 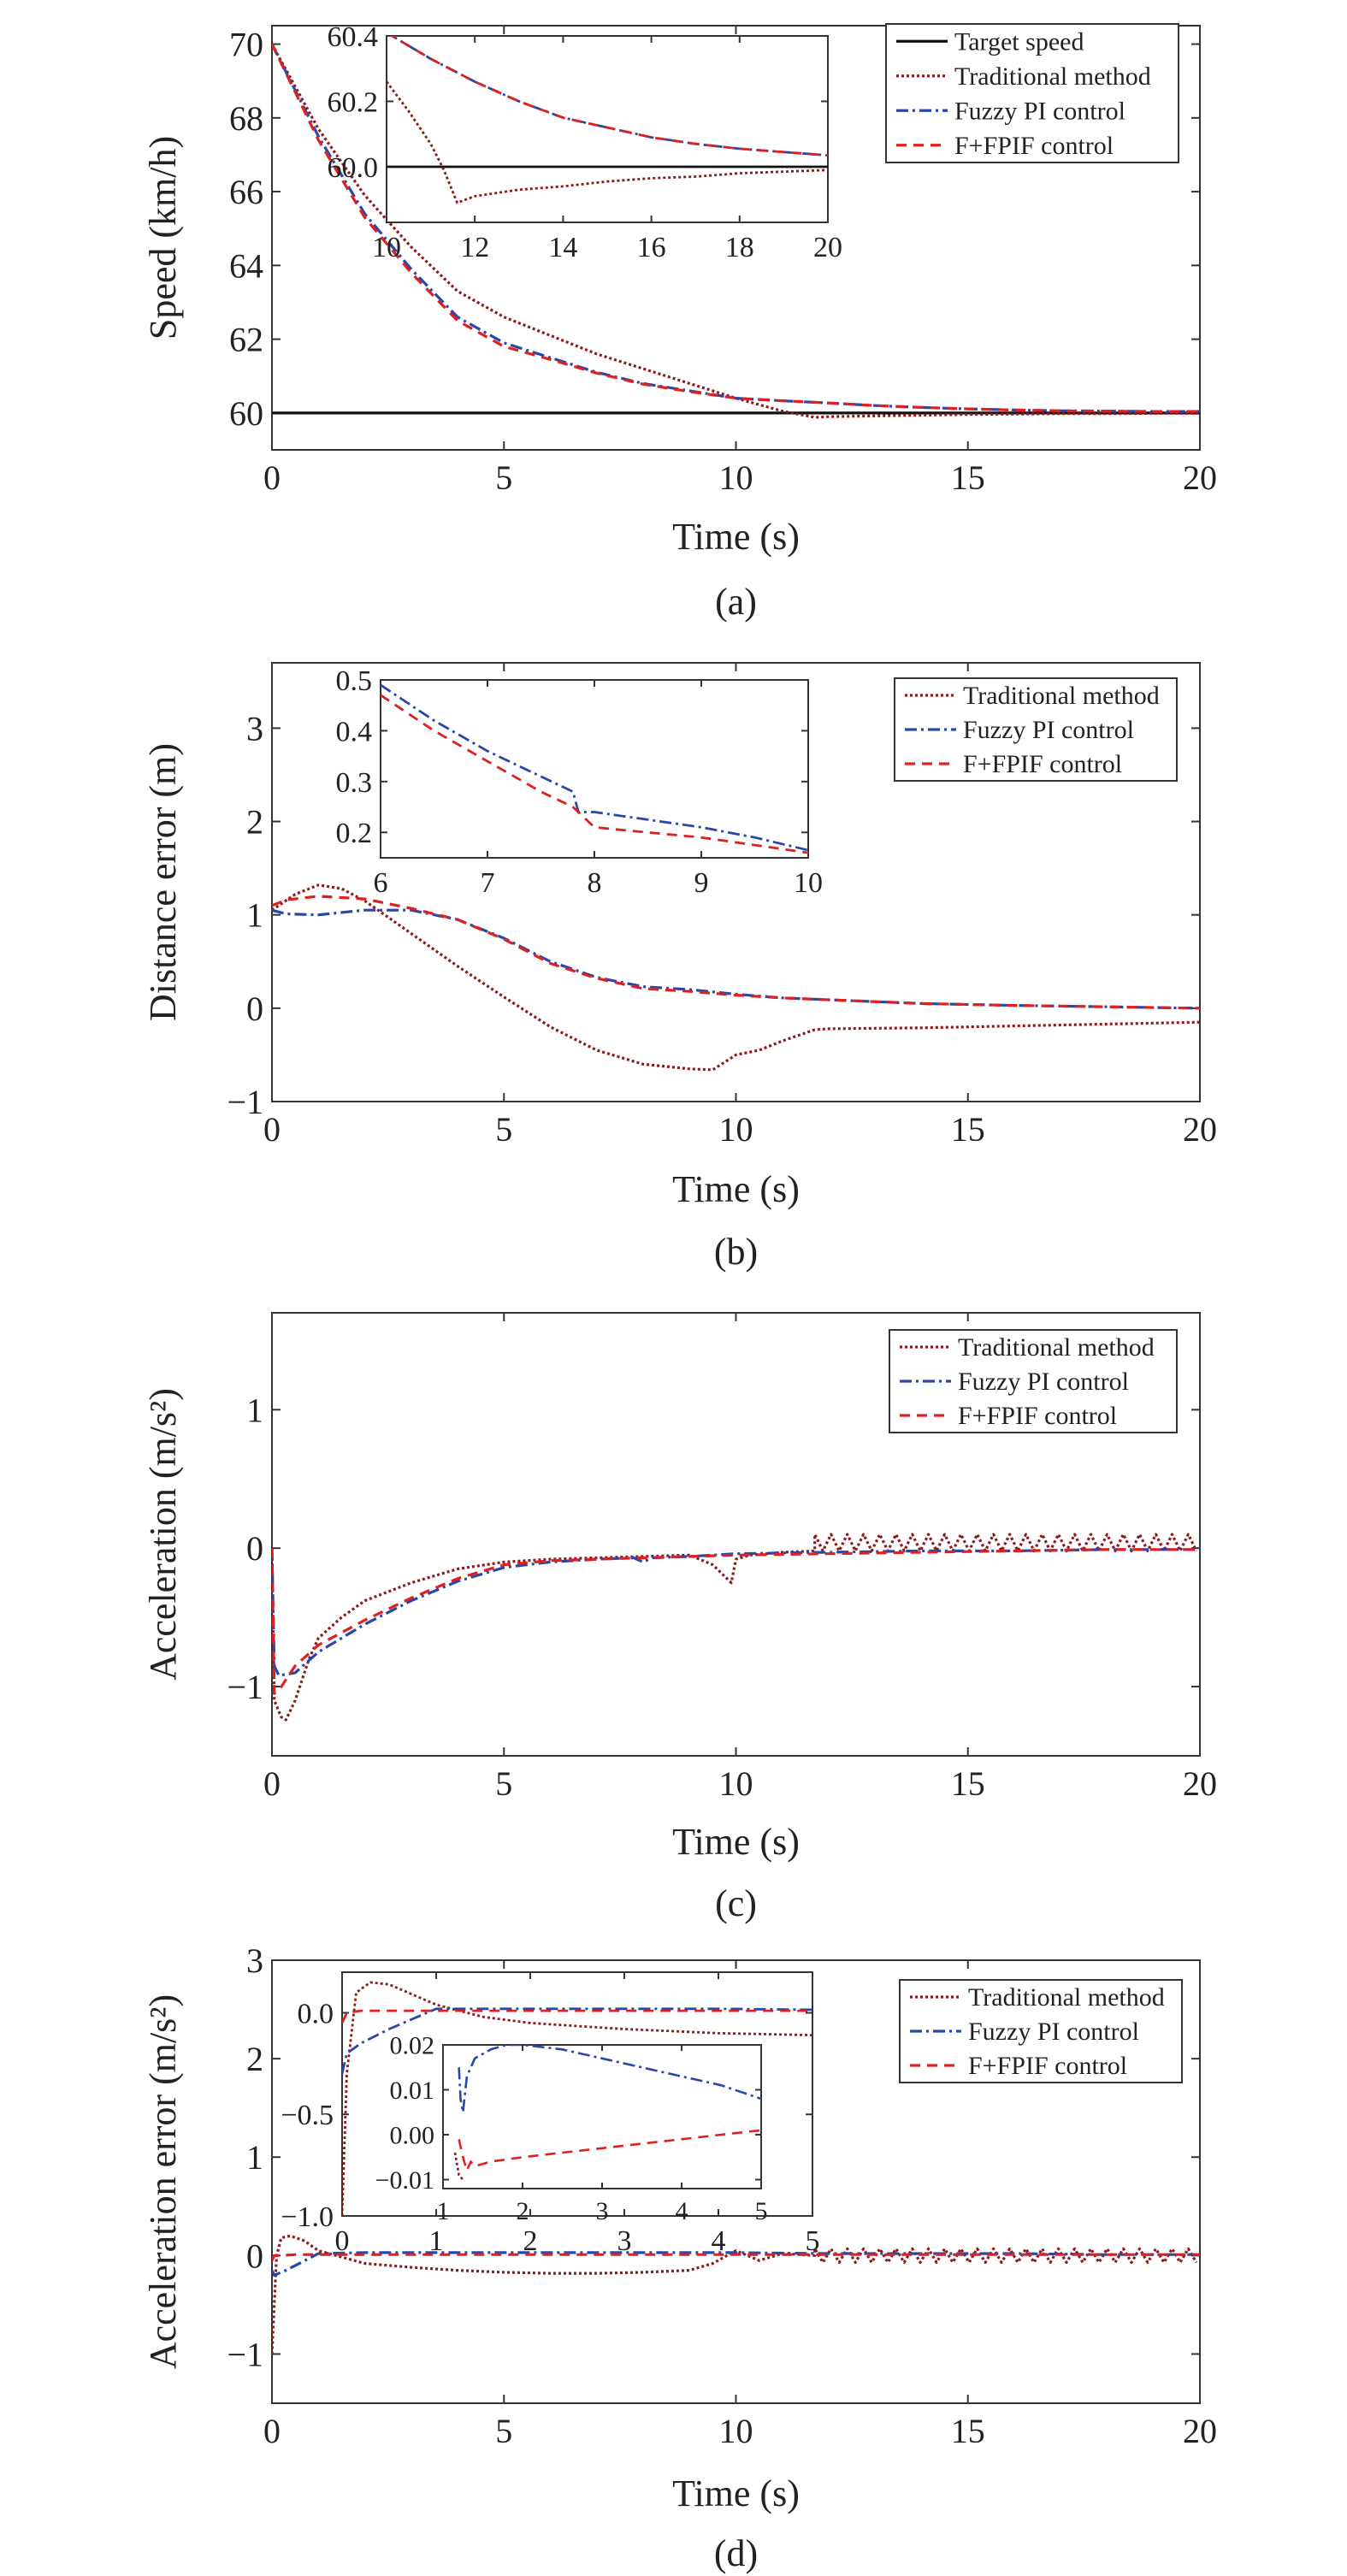 What do you see at coordinates (255, 2255) in the screenshot?
I see `panel-d-ytick-label: 0` at bounding box center [255, 2255].